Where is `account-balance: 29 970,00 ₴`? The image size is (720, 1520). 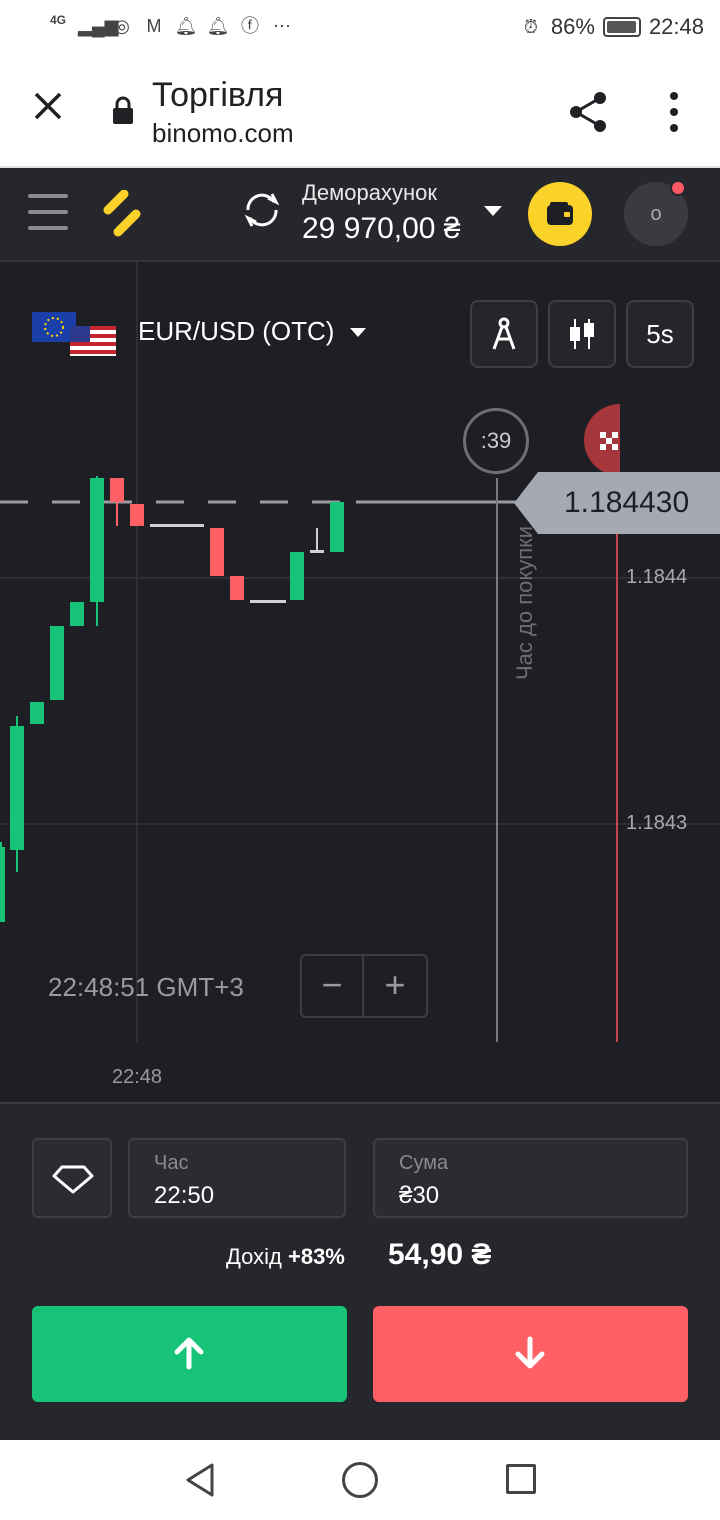 account-balance: 29 970,00 ₴ is located at coordinates (381, 228).